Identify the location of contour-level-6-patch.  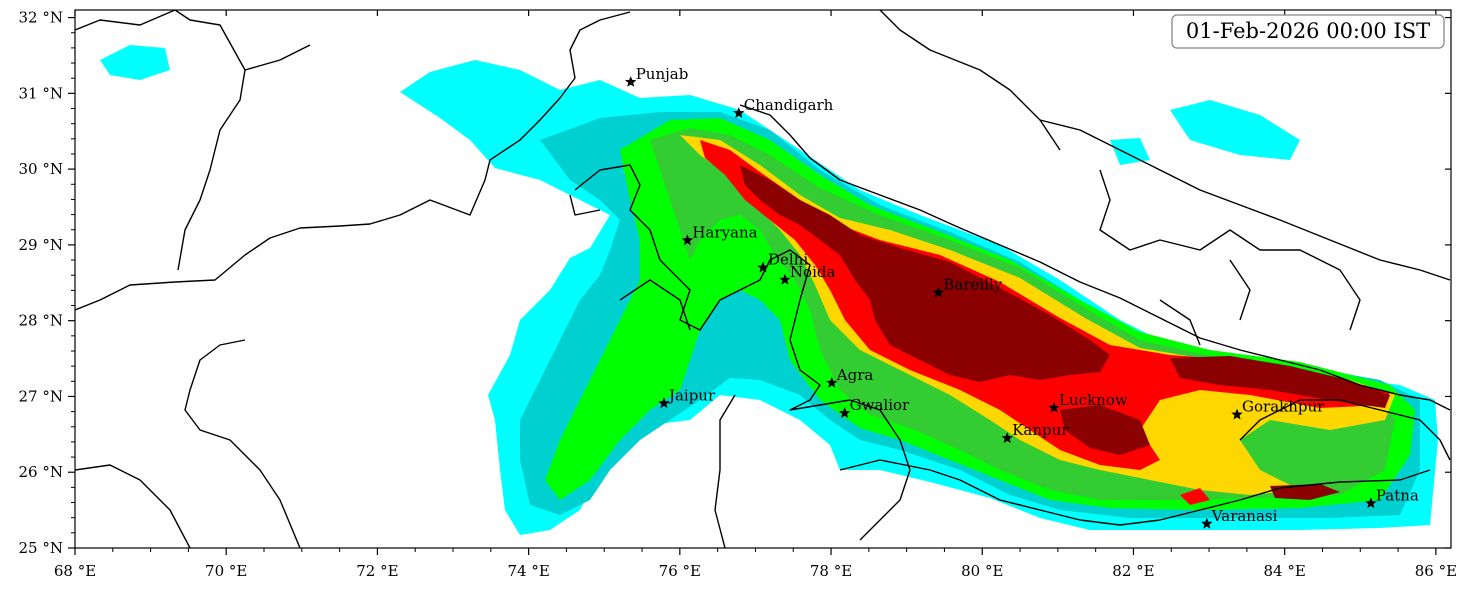
(1195, 496).